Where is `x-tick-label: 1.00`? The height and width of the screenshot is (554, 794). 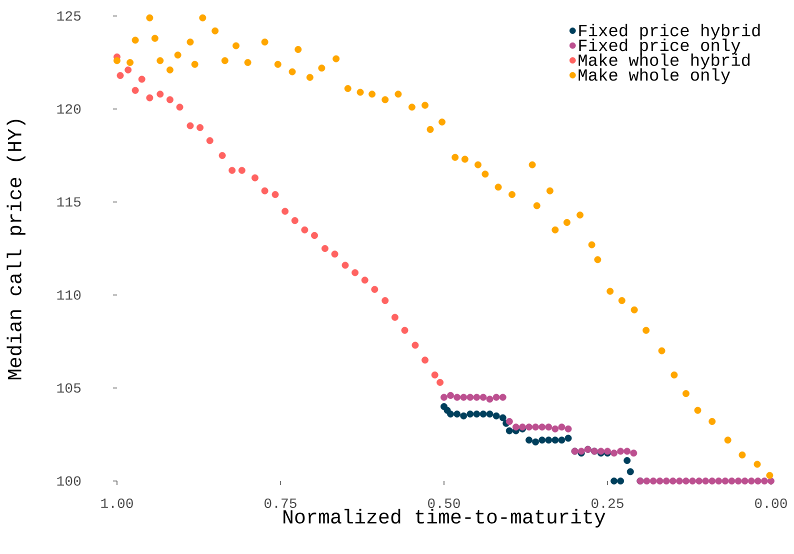
x-tick-label: 1.00 is located at coordinates (117, 503).